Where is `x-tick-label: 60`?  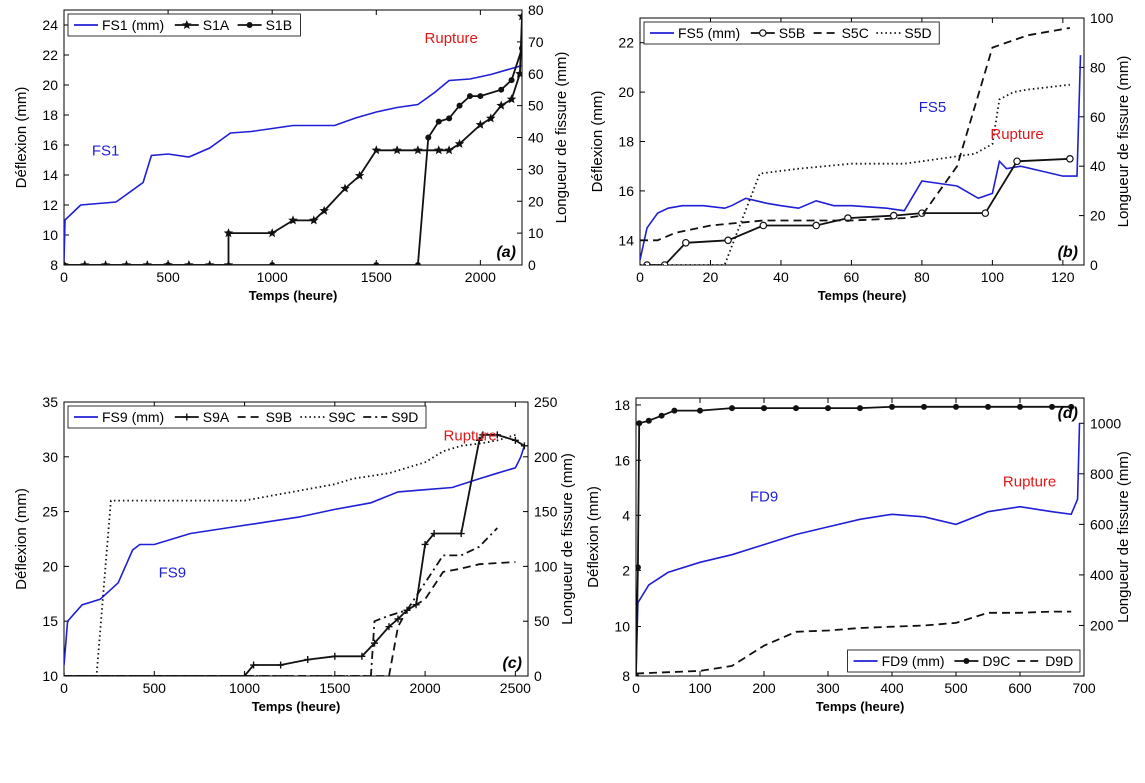
x-tick-label: 60 is located at coordinates (852, 277).